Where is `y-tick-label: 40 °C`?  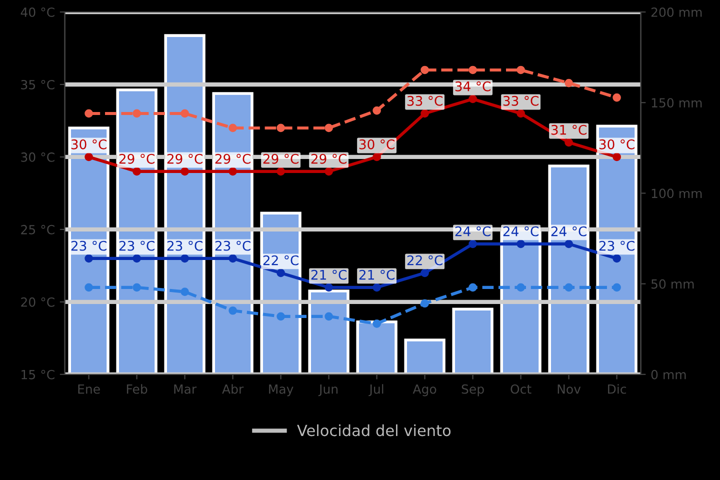
y-tick-label: 40 °C is located at coordinates (37, 12).